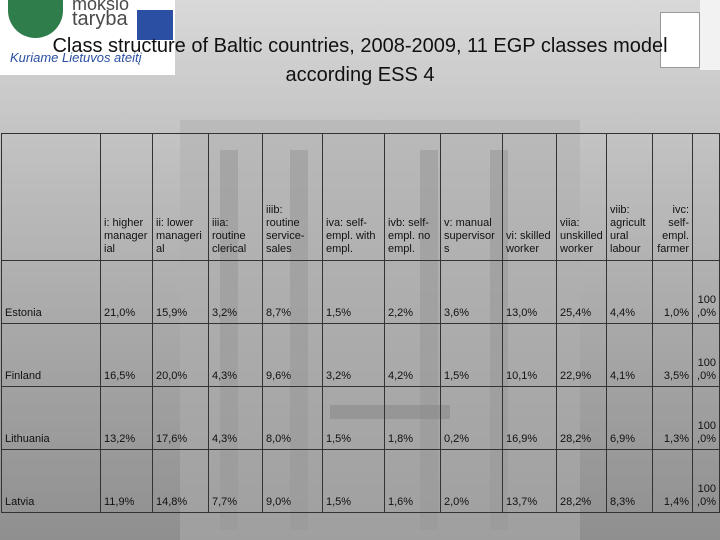  What do you see at coordinates (76, 57) in the screenshot?
I see `slogan: Kuriame Lietuvos ateitį` at bounding box center [76, 57].